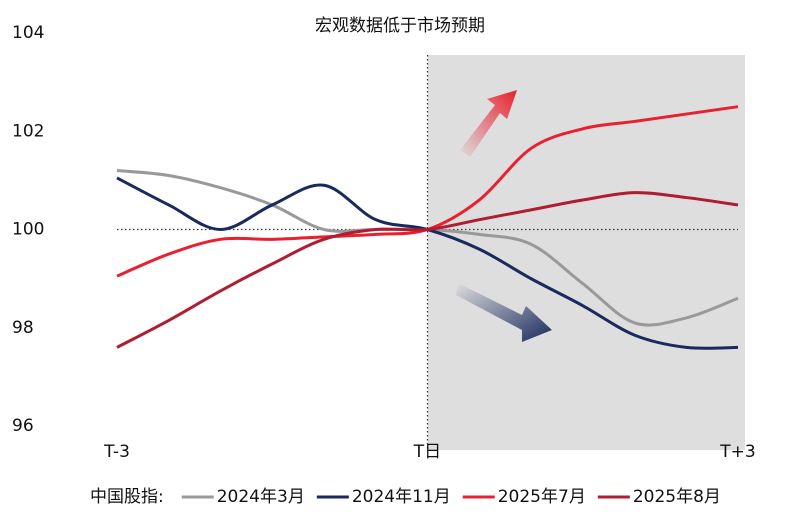 The image size is (800, 519). I want to click on x-tick-label: T+3, so click(737, 452).